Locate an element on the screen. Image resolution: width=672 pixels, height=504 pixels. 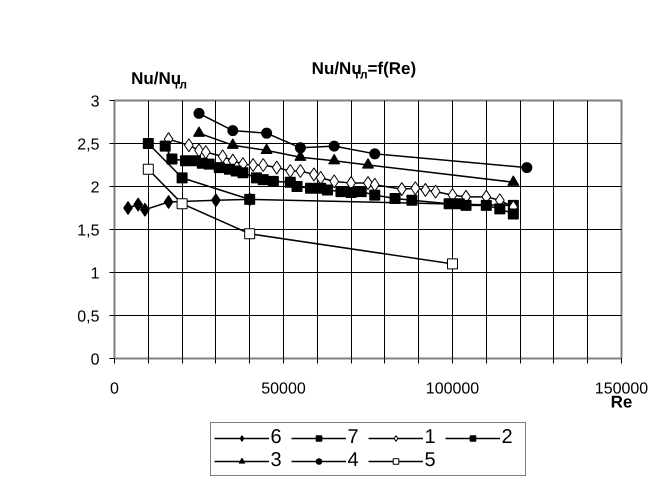
legend-label: 4 is located at coordinates (354, 460).